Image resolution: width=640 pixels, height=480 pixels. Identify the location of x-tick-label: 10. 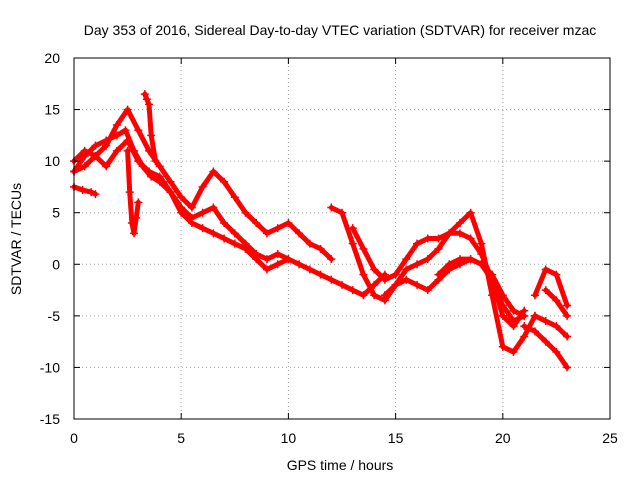
(289, 438).